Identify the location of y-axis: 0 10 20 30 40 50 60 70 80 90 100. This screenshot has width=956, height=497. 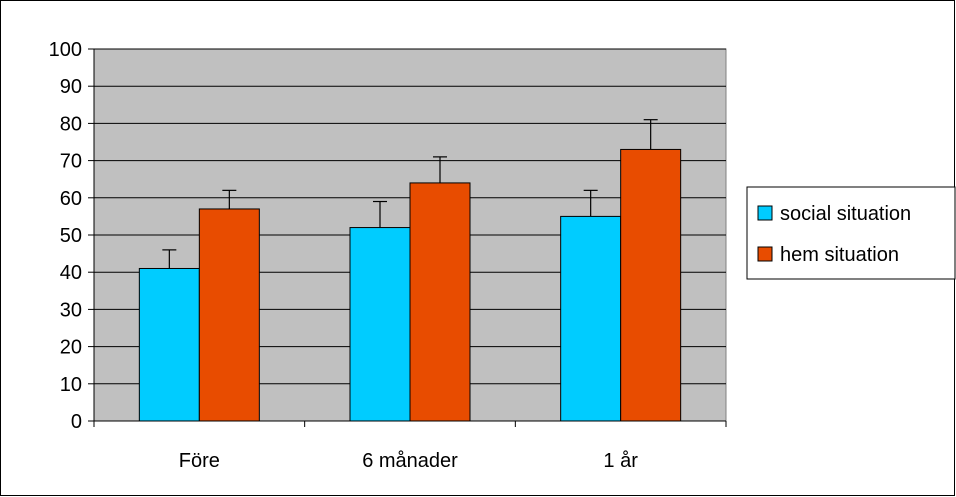
(72, 236).